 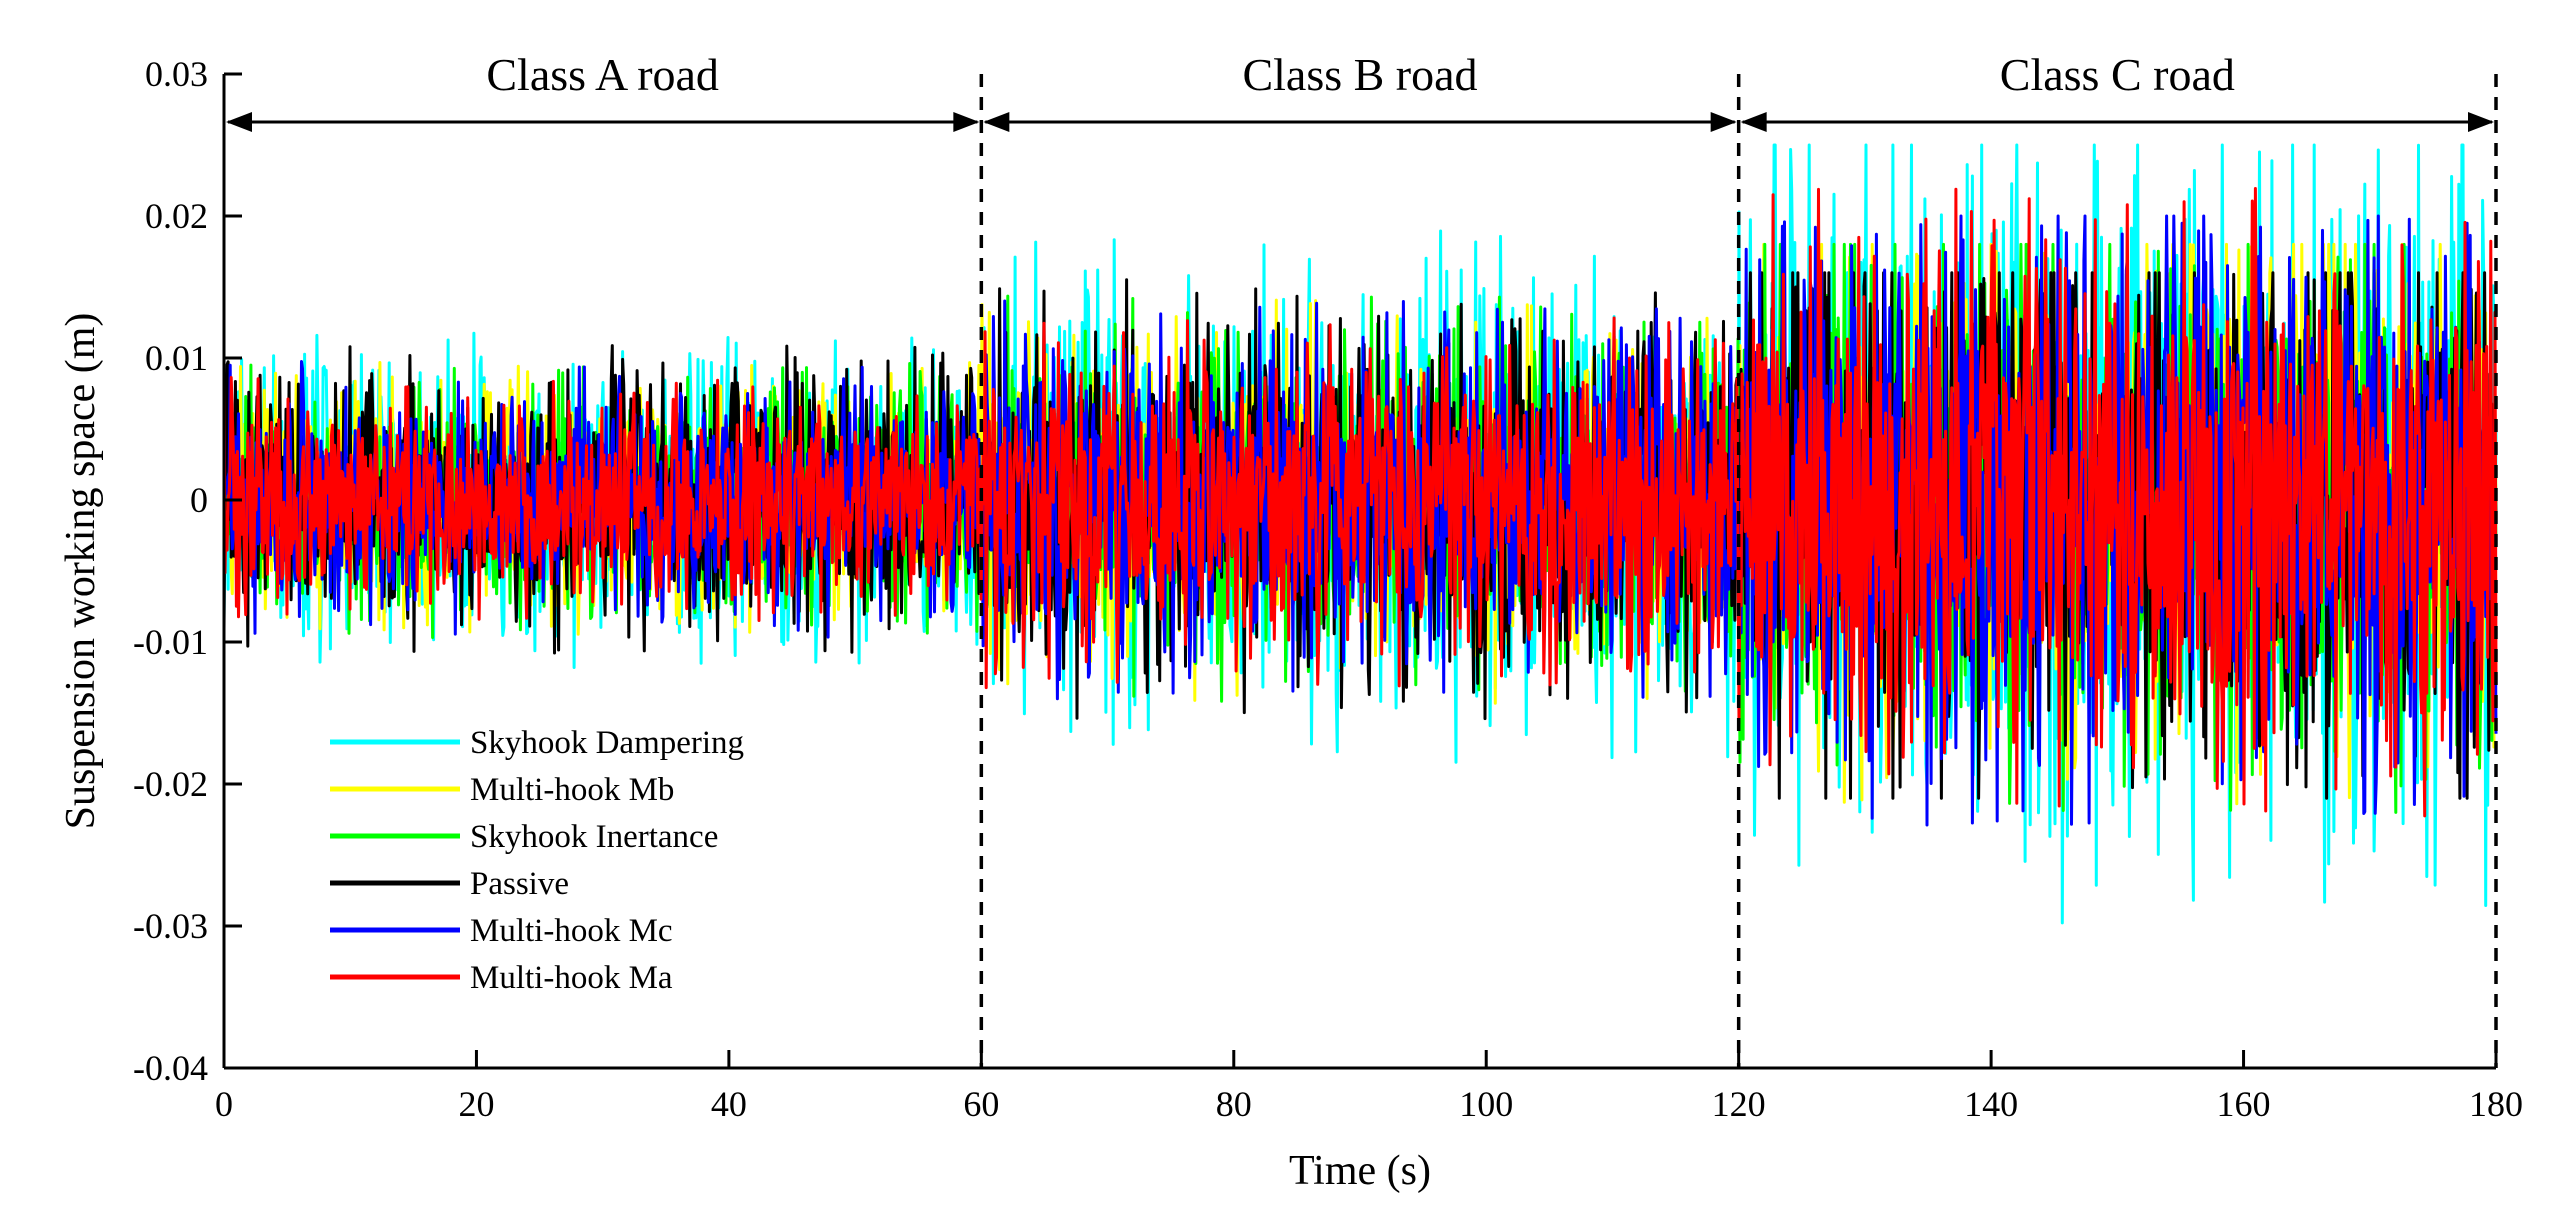 What do you see at coordinates (602, 74) in the screenshot?
I see `region-label-class-a-road: Class A road` at bounding box center [602, 74].